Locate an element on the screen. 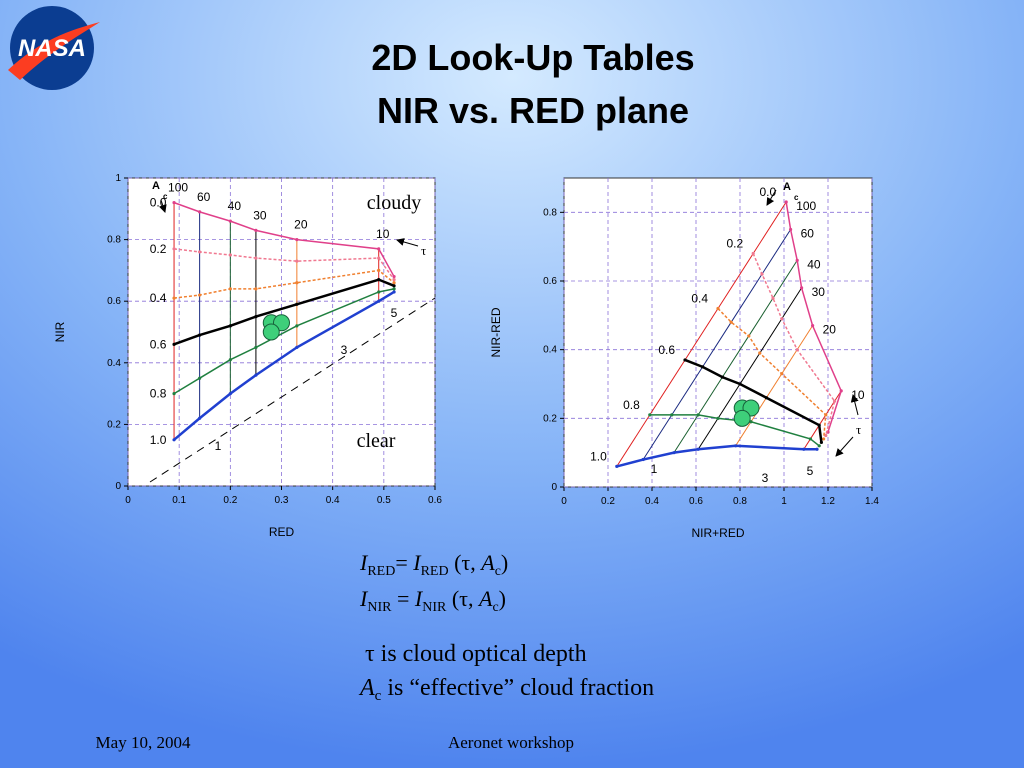 This screenshot has width=1024, height=768. y-tick-label: 0.8 is located at coordinates (550, 212).